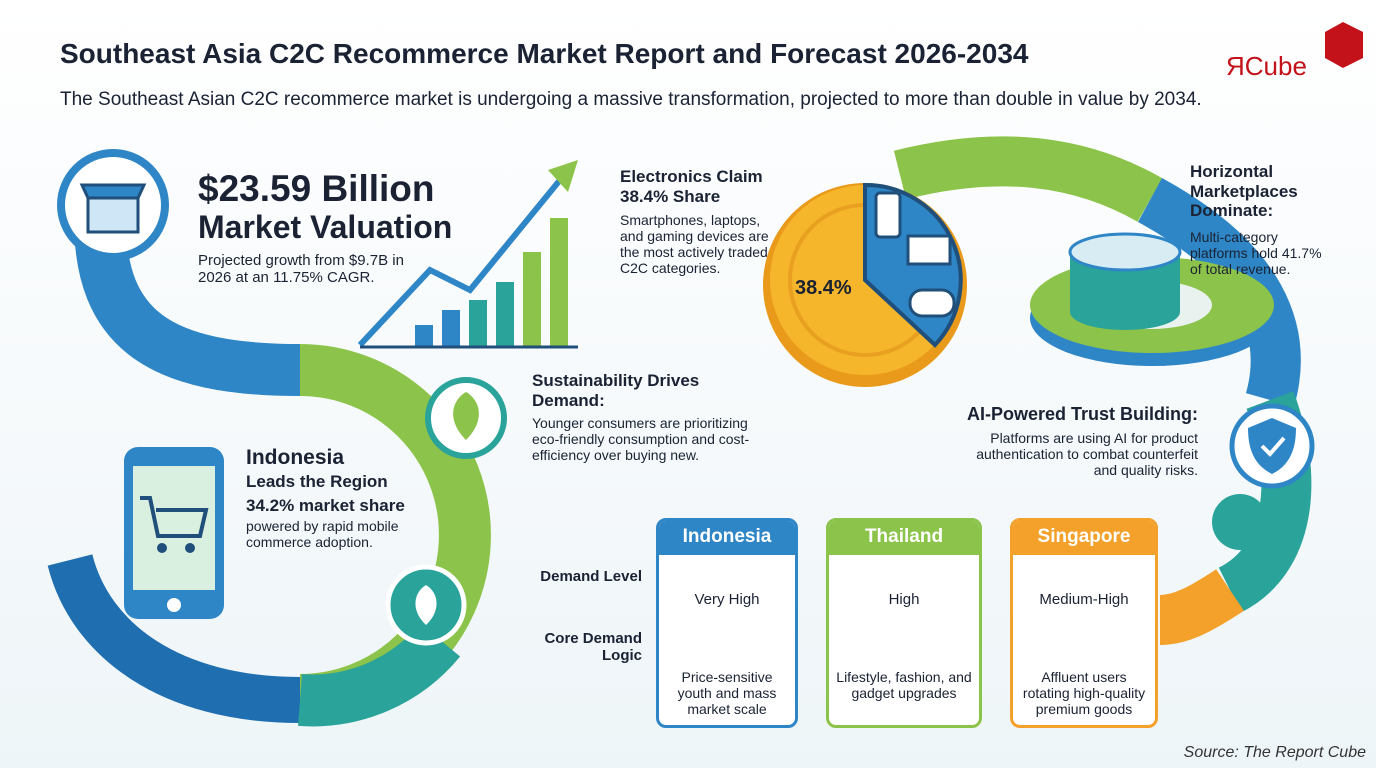 The height and width of the screenshot is (768, 1376). Describe the element at coordinates (904, 599) in the screenshot. I see `demand-level: High` at that location.